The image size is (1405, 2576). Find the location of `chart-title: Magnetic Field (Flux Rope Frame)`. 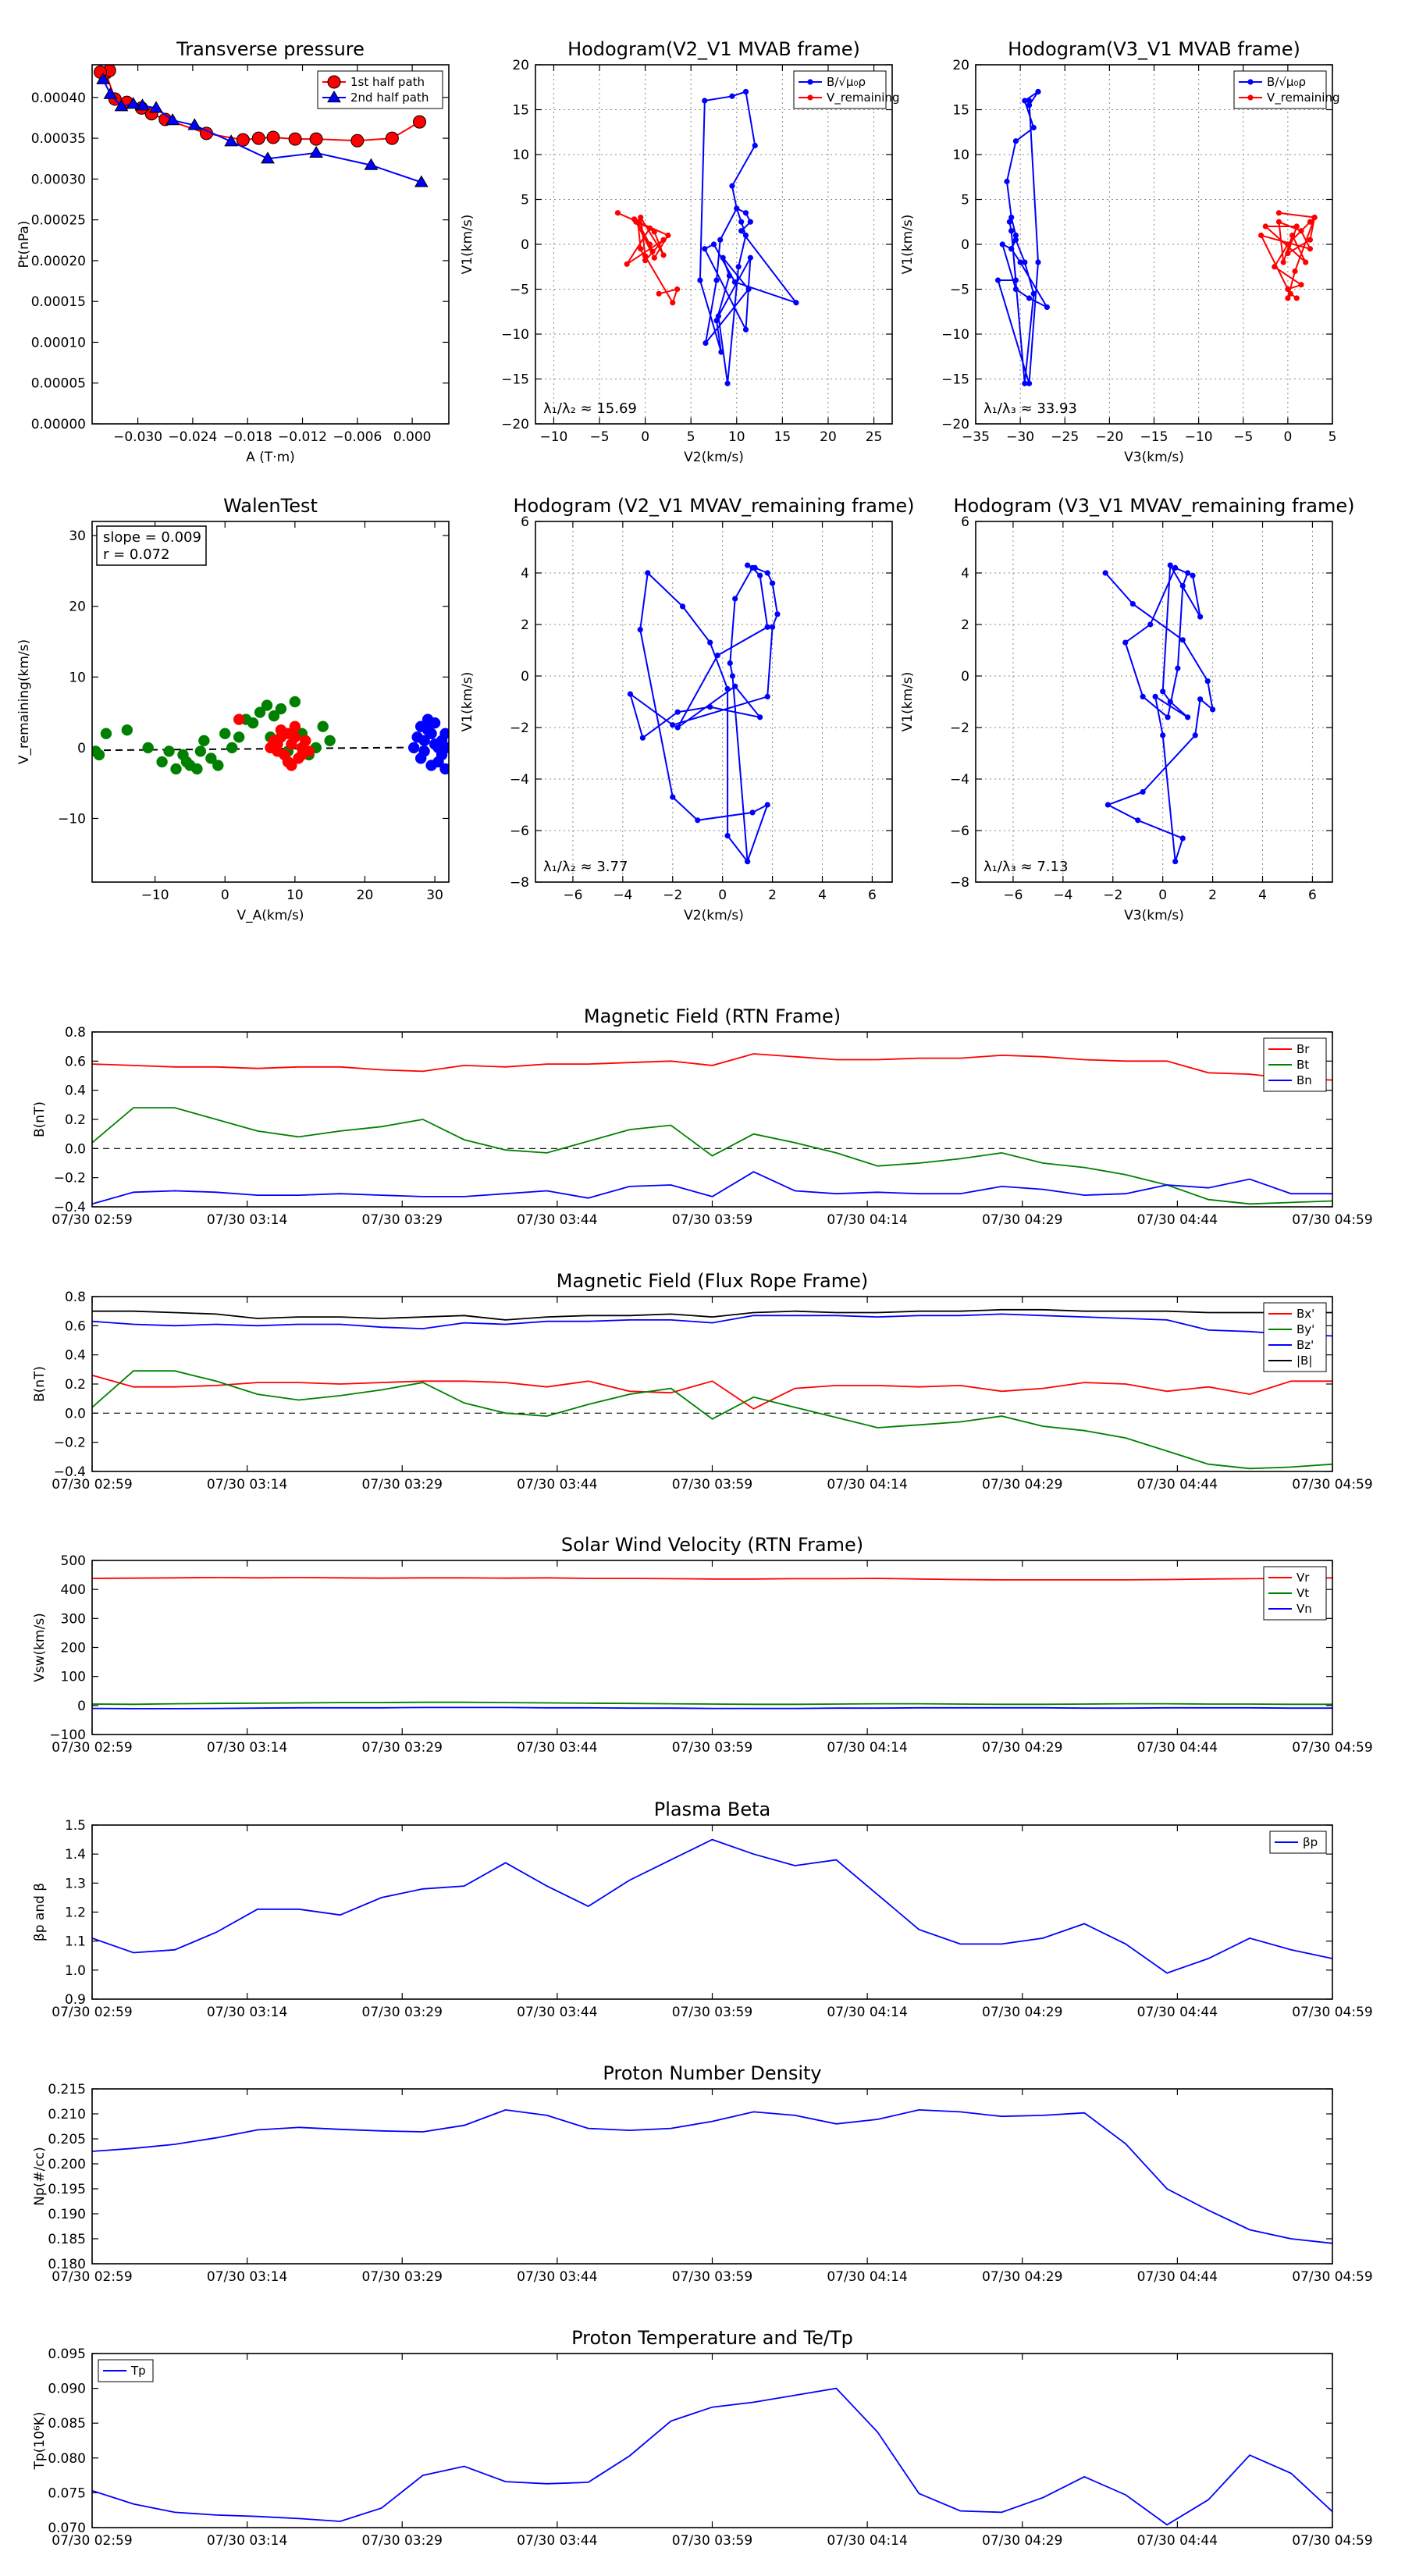

chart-title: Magnetic Field (Flux Rope Frame) is located at coordinates (713, 1281).